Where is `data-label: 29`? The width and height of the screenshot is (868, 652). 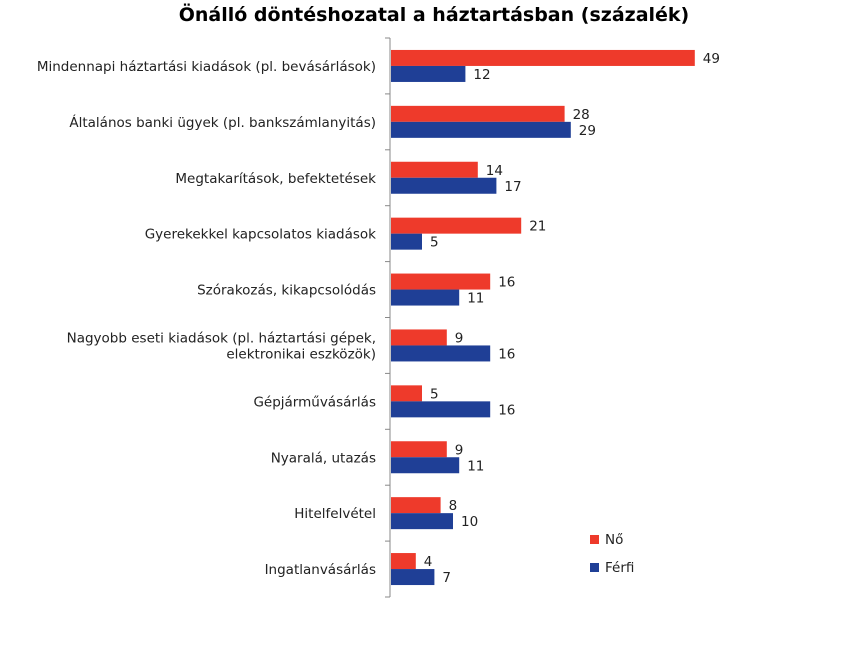
data-label: 29 is located at coordinates (587, 131).